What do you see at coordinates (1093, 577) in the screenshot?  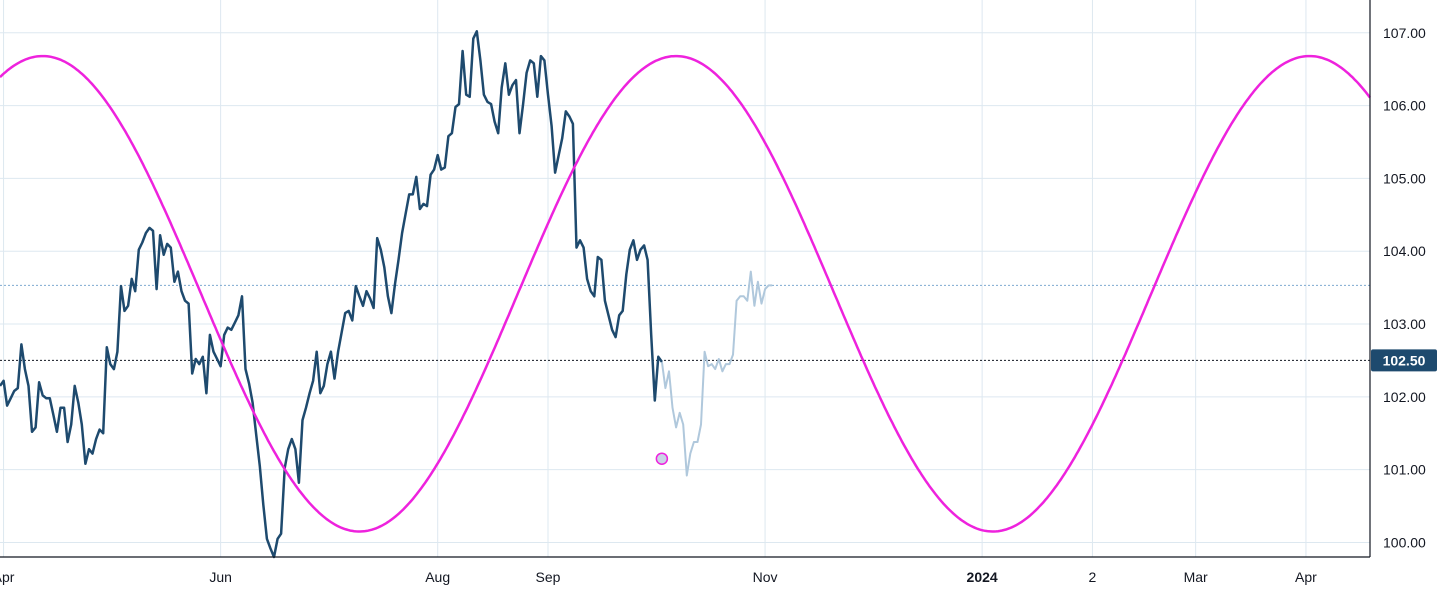 I see `time-axis-label: 2` at bounding box center [1093, 577].